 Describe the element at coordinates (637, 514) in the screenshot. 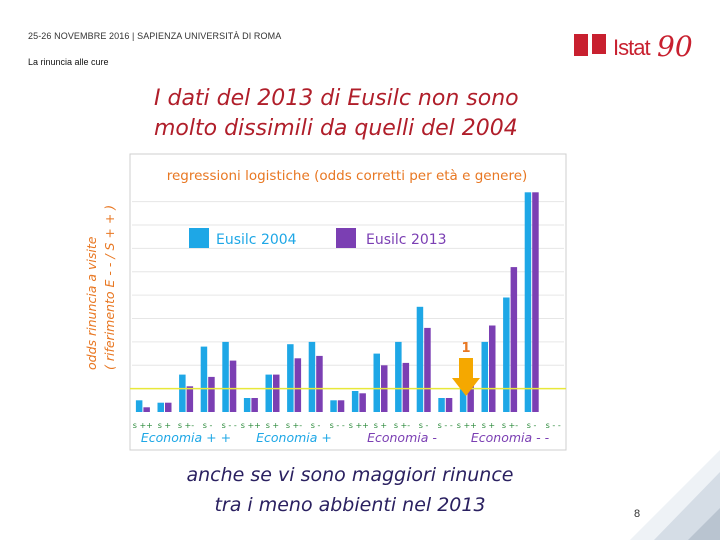

I see `page-number: 8` at that location.